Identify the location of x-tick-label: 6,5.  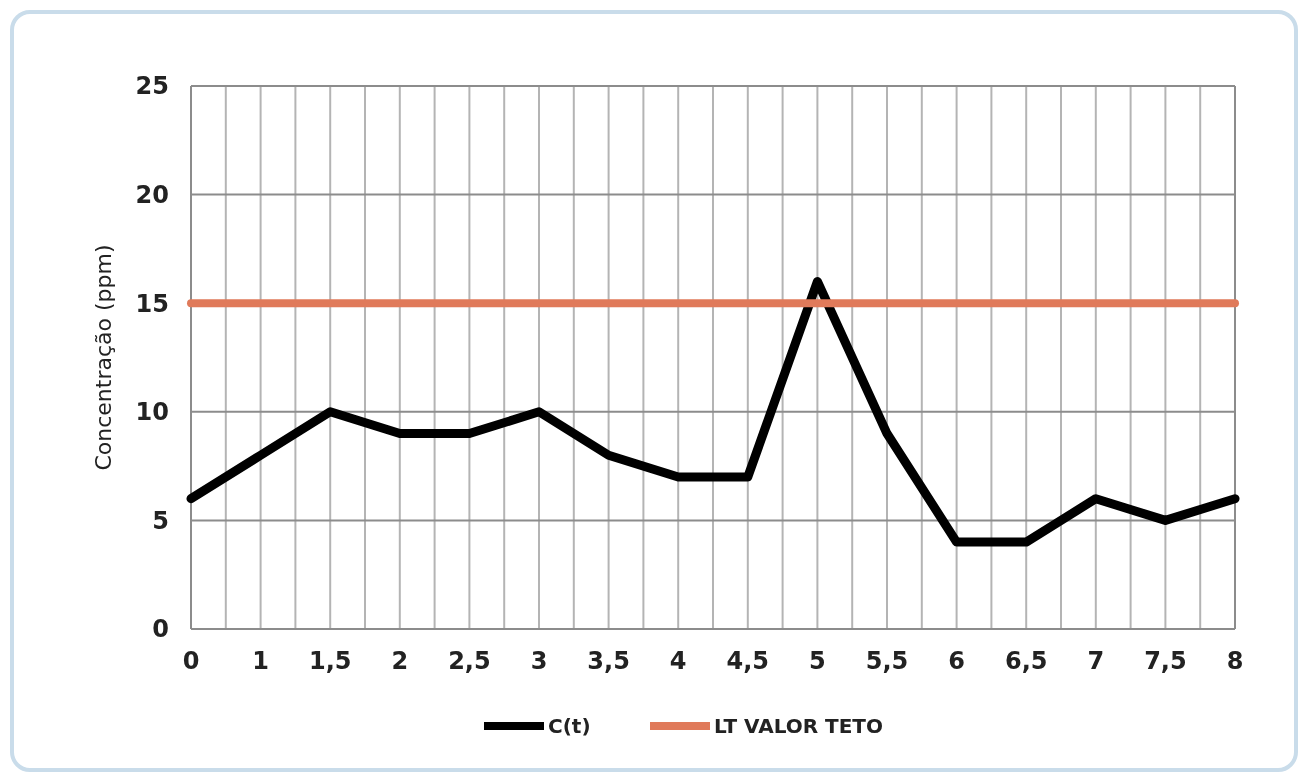
(1026, 661).